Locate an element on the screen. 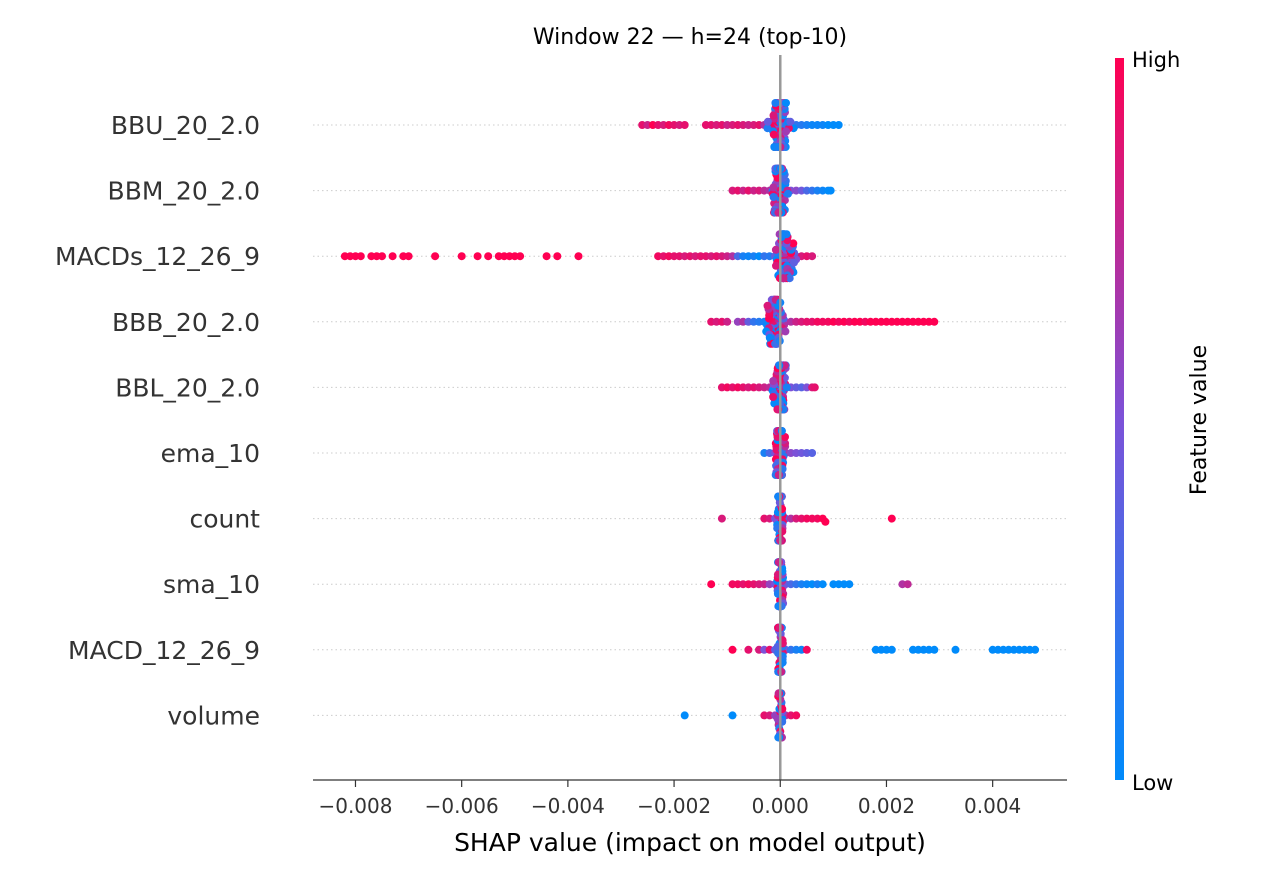  colorbar-low-label: Low is located at coordinates (1152, 783).